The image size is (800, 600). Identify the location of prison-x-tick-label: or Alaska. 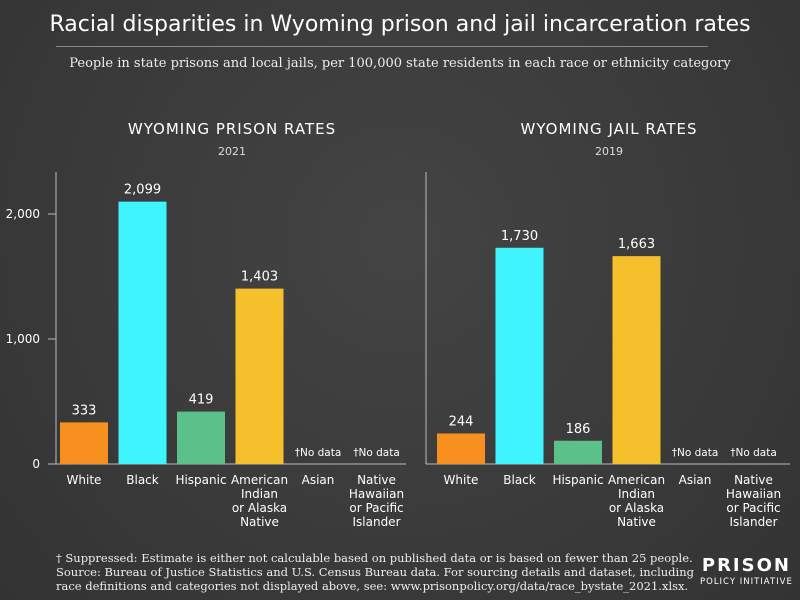
(259, 508).